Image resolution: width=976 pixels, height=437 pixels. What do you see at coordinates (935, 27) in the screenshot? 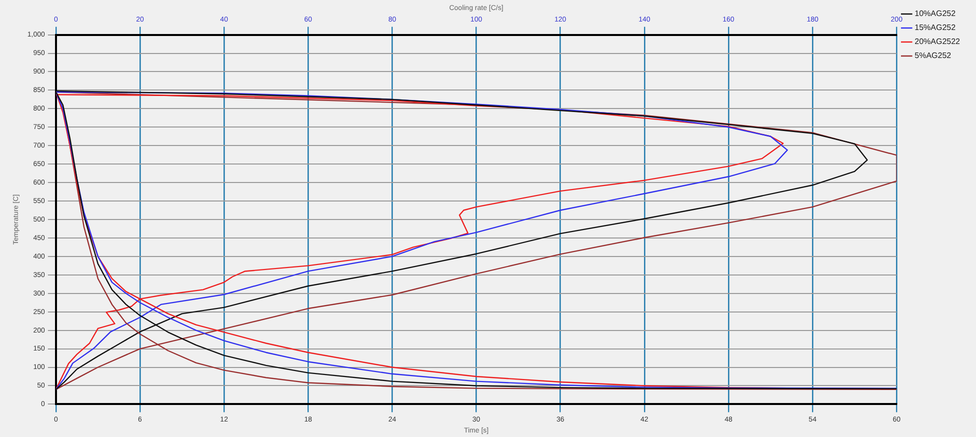
I see `legend-label: 15%AG252` at bounding box center [935, 27].